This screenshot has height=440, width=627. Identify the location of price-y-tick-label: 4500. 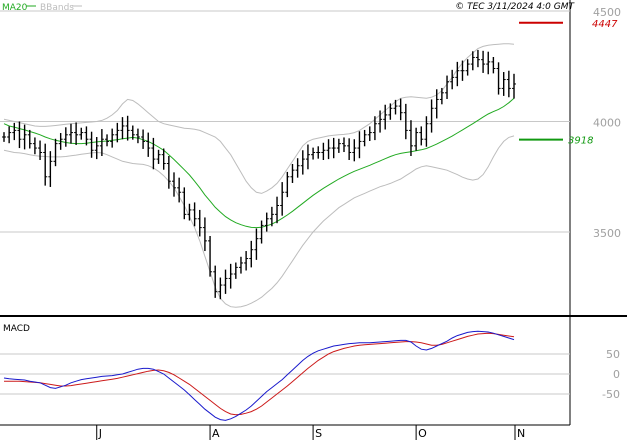
(607, 12).